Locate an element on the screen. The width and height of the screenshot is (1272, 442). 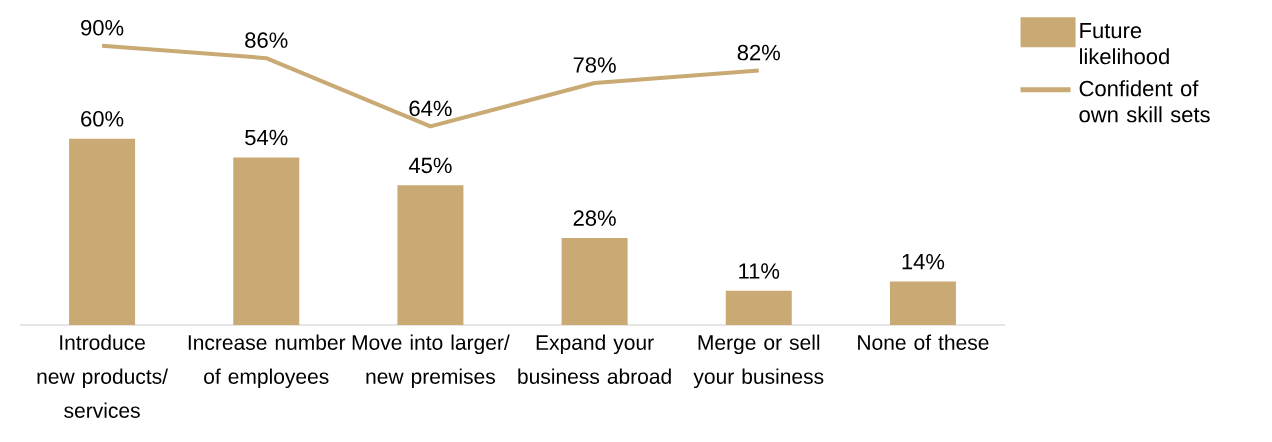
data-label: 14% is located at coordinates (923, 261).